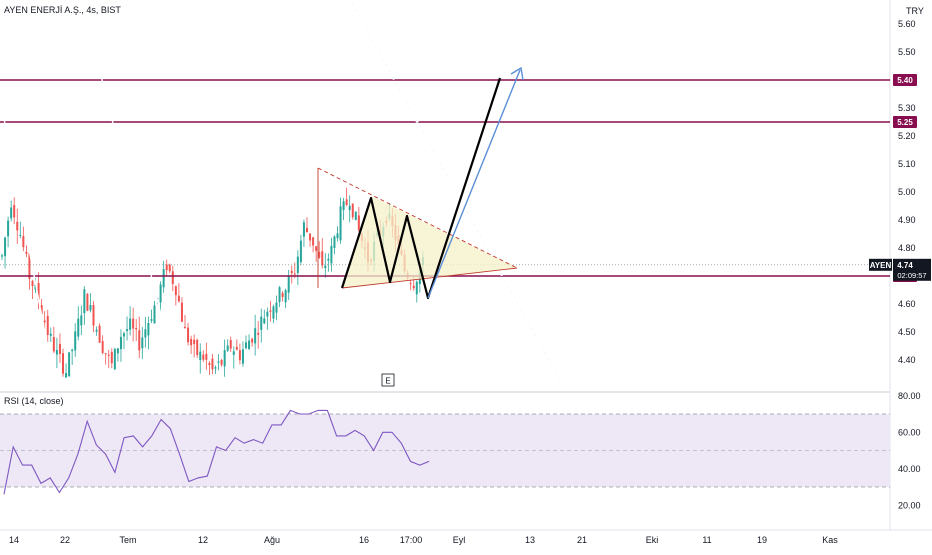 This screenshot has width=932, height=555. What do you see at coordinates (127, 540) in the screenshot?
I see `time-tick-label: Tem` at bounding box center [127, 540].